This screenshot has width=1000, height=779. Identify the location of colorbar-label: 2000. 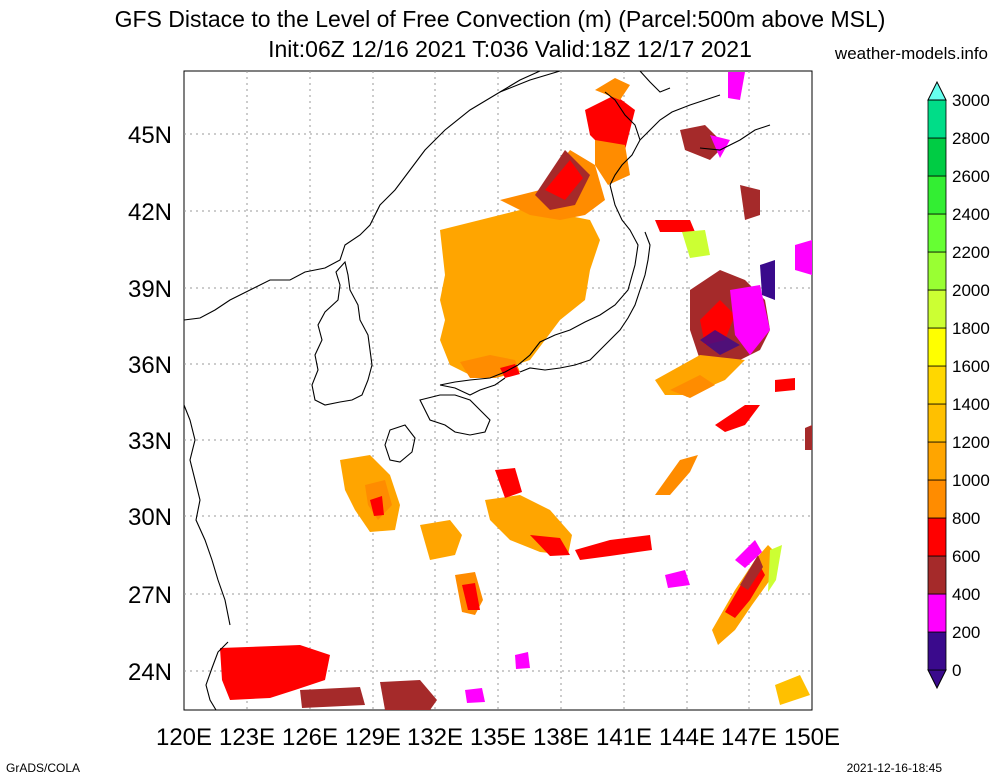
(971, 290).